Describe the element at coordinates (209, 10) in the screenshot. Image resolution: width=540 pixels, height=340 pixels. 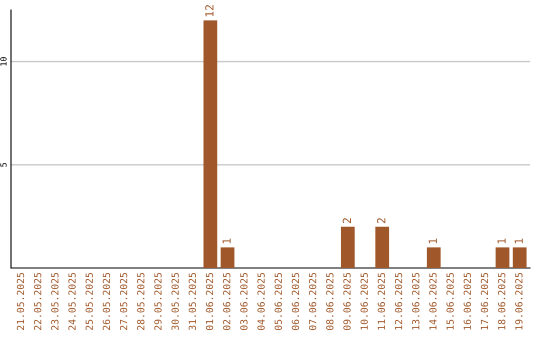
I see `data-label: 12` at that location.